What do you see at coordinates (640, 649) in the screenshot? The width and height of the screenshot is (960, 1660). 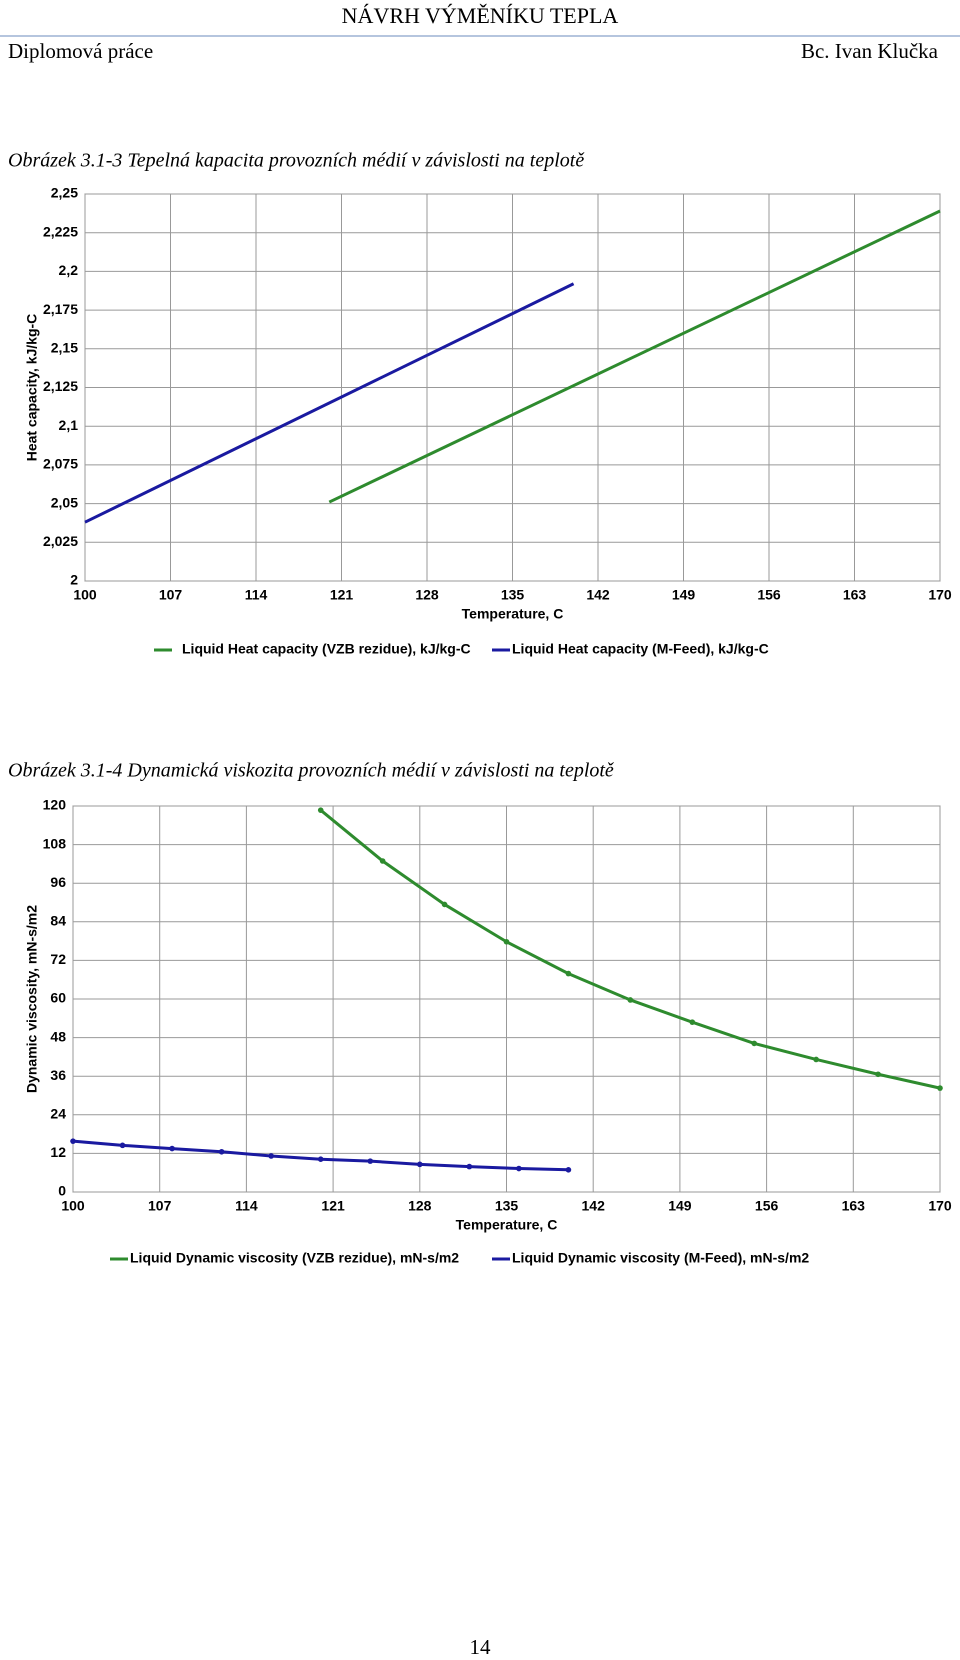 I see `legend-label: Liquid Heat capacity (M-Feed), kJ/kg-C` at bounding box center [640, 649].